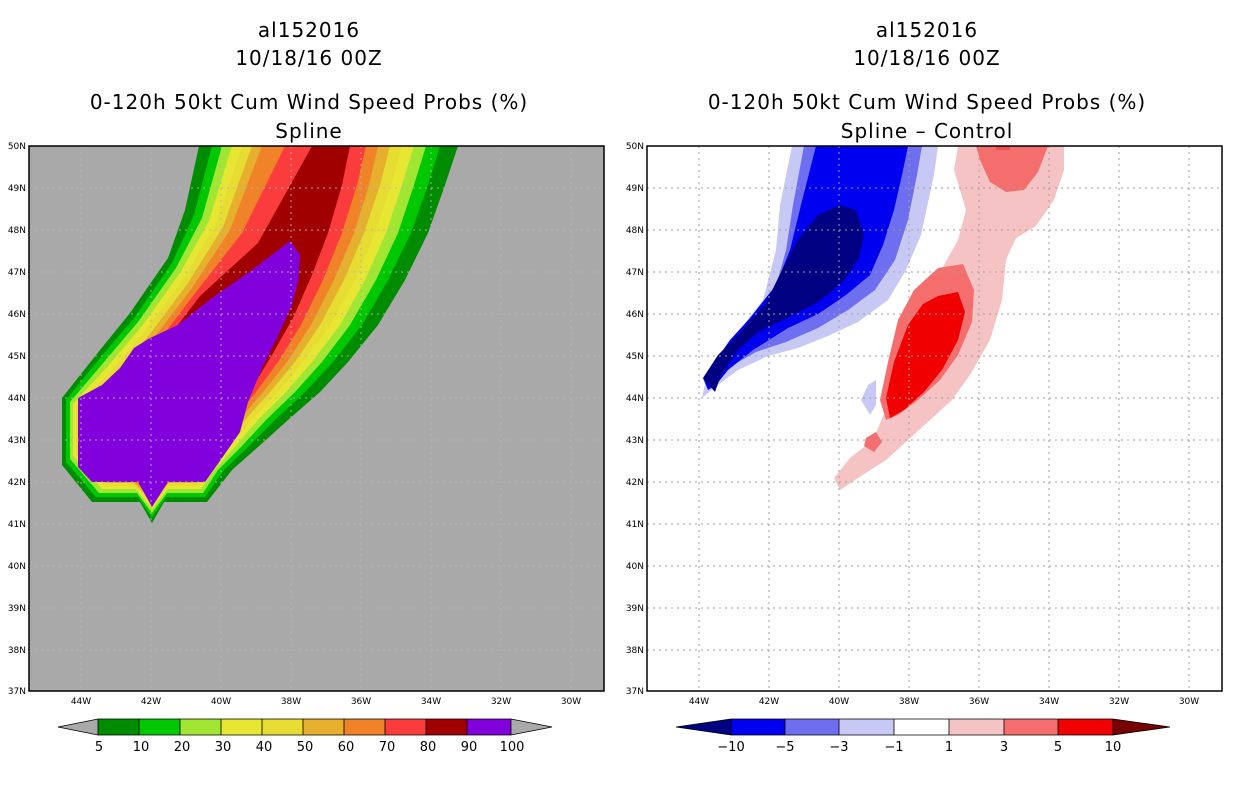  Describe the element at coordinates (925, 355) in the screenshot. I see `contour-band-pos5` at that location.